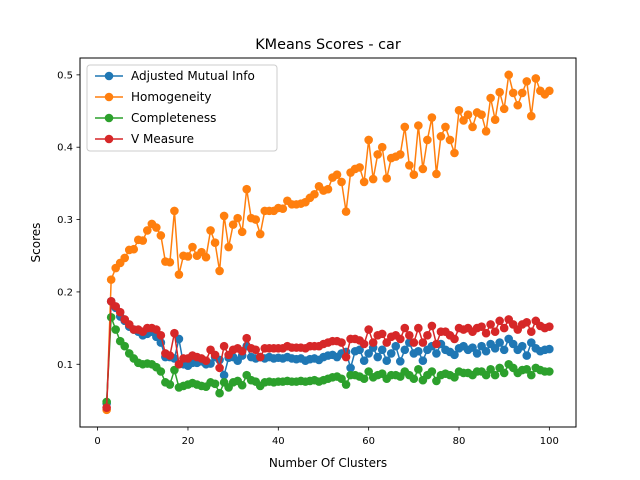 Image resolution: width=640 pixels, height=480 pixels. I want to click on x-tick-label: 100, so click(549, 441).